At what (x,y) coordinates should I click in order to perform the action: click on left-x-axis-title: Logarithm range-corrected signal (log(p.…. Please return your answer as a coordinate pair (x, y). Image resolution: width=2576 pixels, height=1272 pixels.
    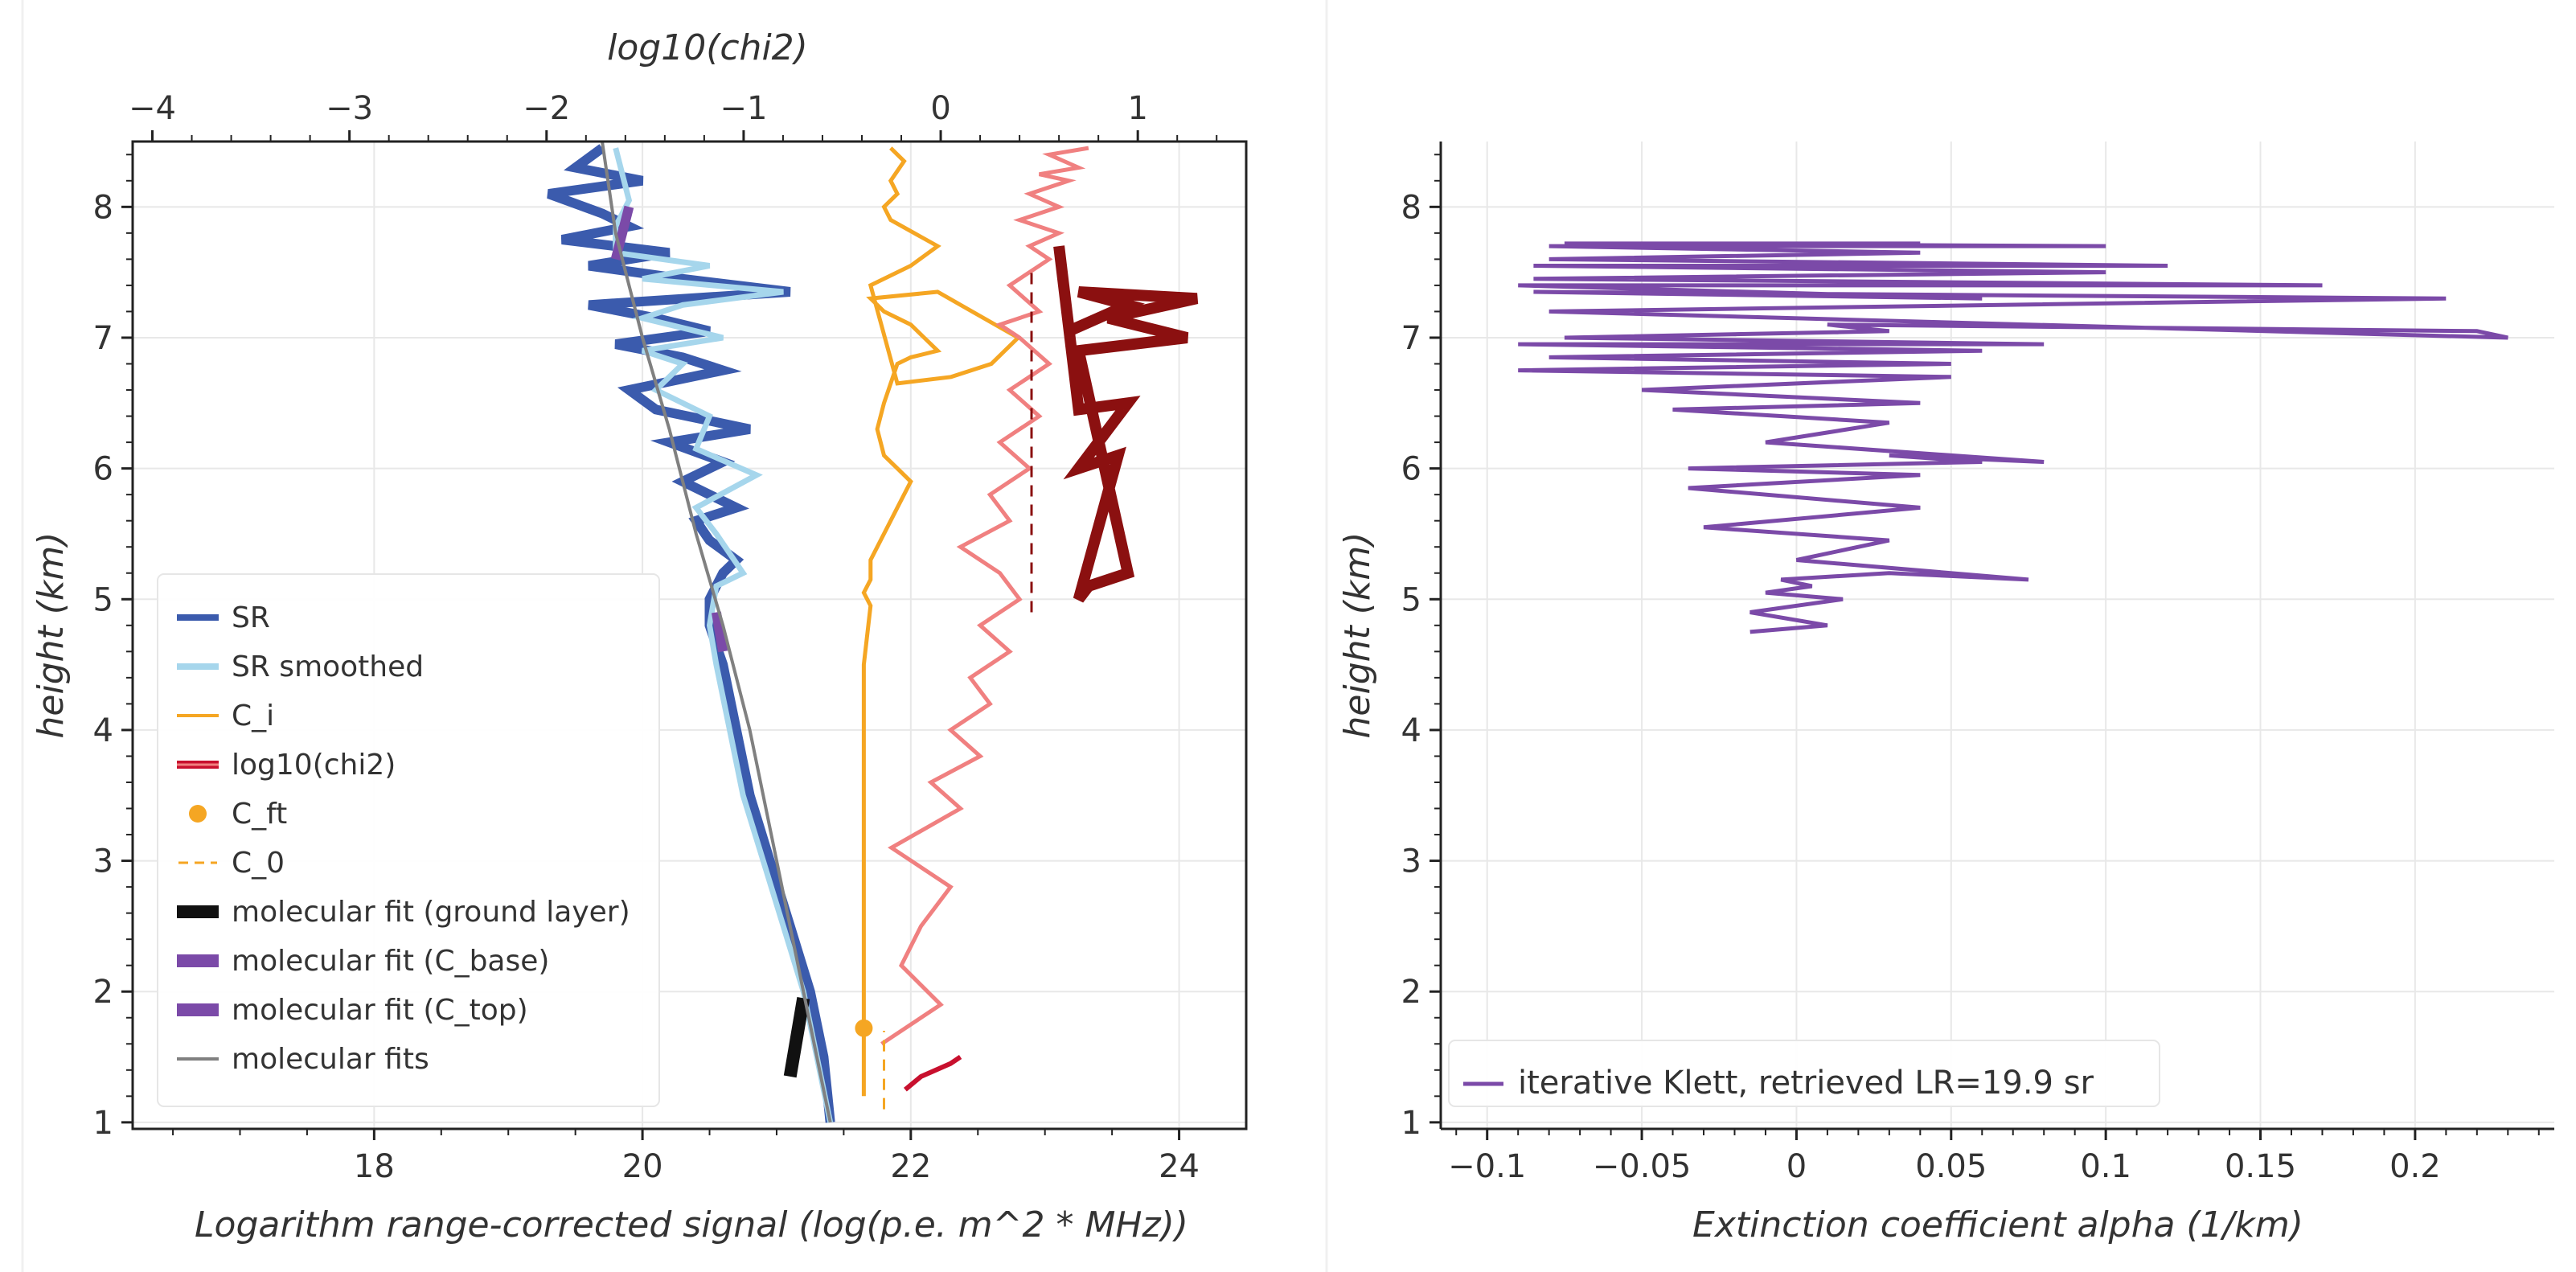
    Looking at the image, I should click on (691, 1224).